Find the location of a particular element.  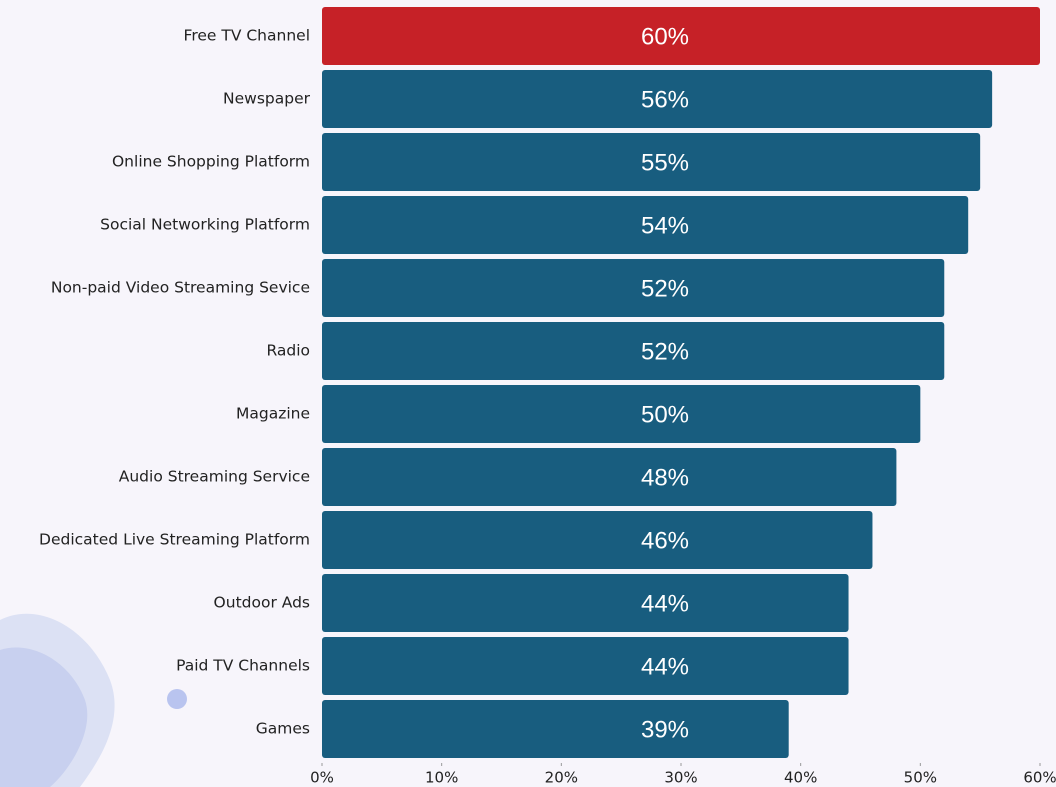

decoration is located at coordinates (93, 700).